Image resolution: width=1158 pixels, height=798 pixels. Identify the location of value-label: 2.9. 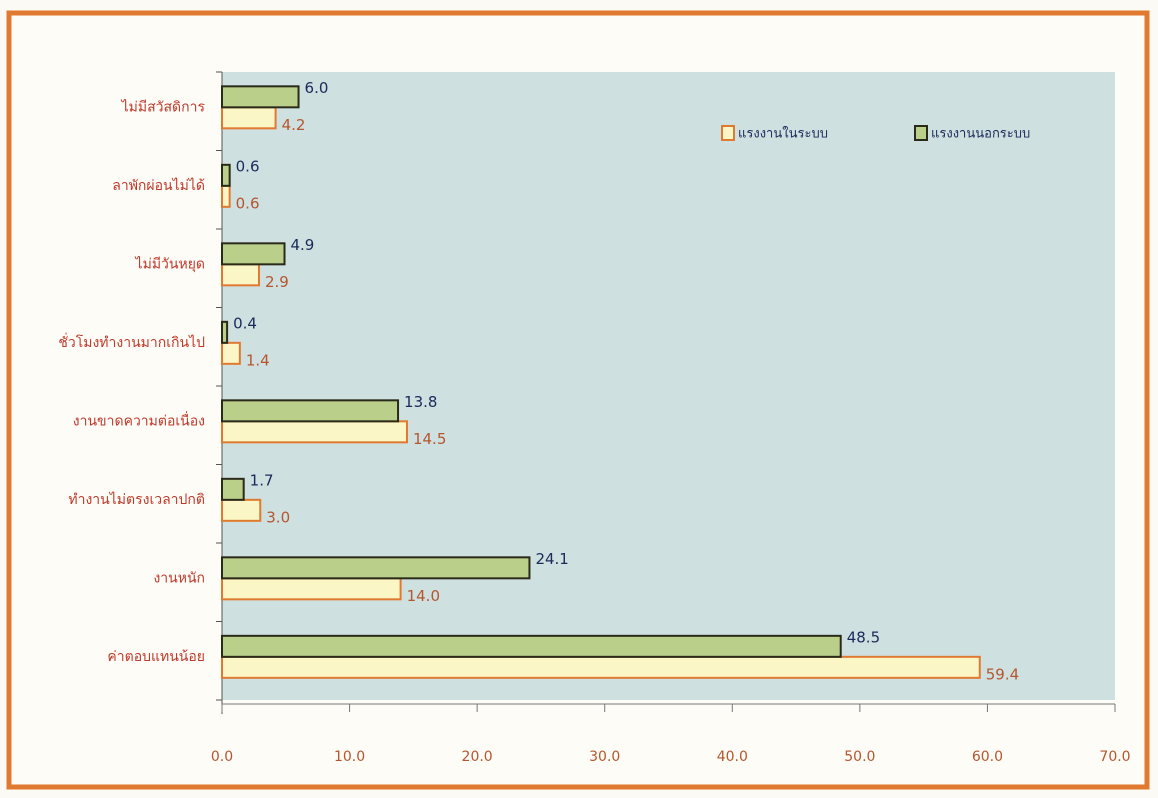
(277, 282).